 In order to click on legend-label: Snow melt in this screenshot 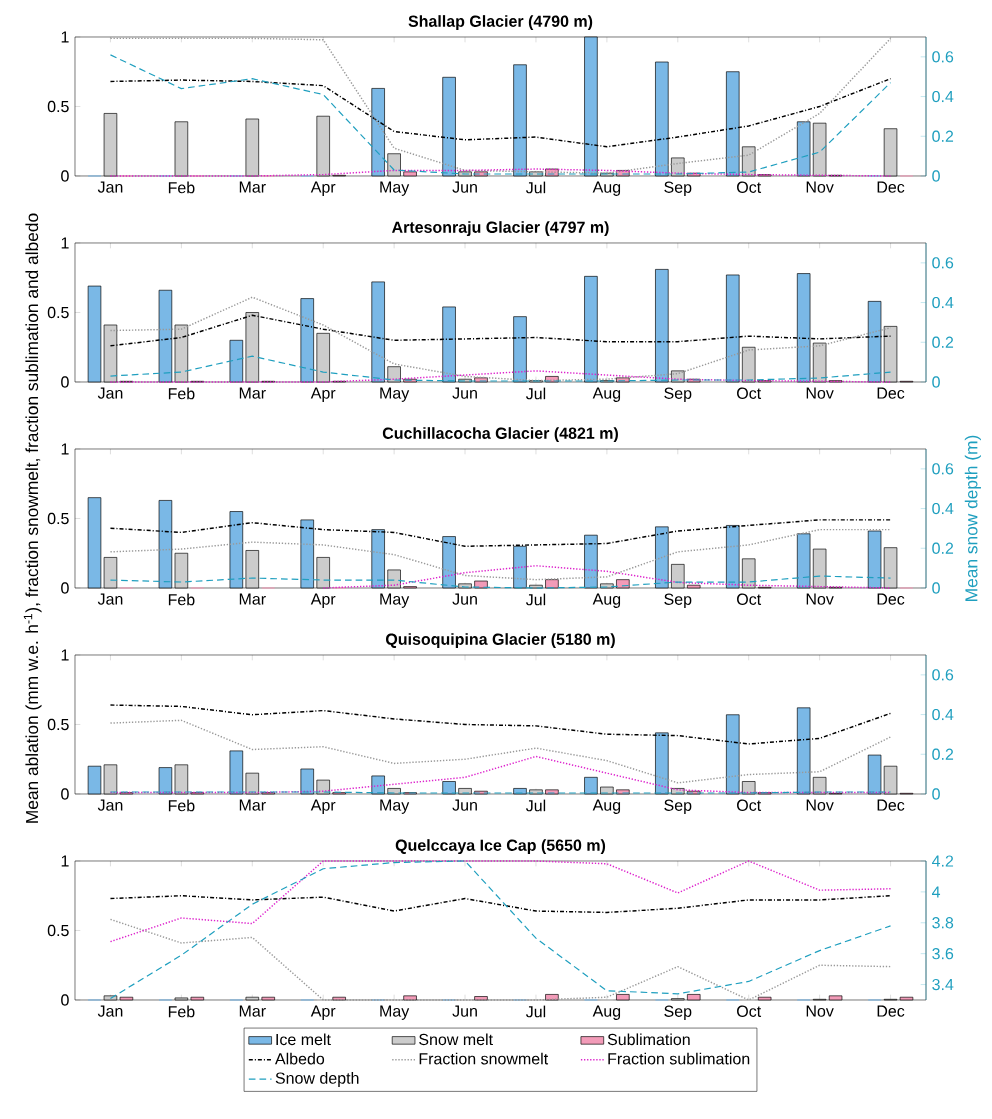, I will do `click(456, 1039)`.